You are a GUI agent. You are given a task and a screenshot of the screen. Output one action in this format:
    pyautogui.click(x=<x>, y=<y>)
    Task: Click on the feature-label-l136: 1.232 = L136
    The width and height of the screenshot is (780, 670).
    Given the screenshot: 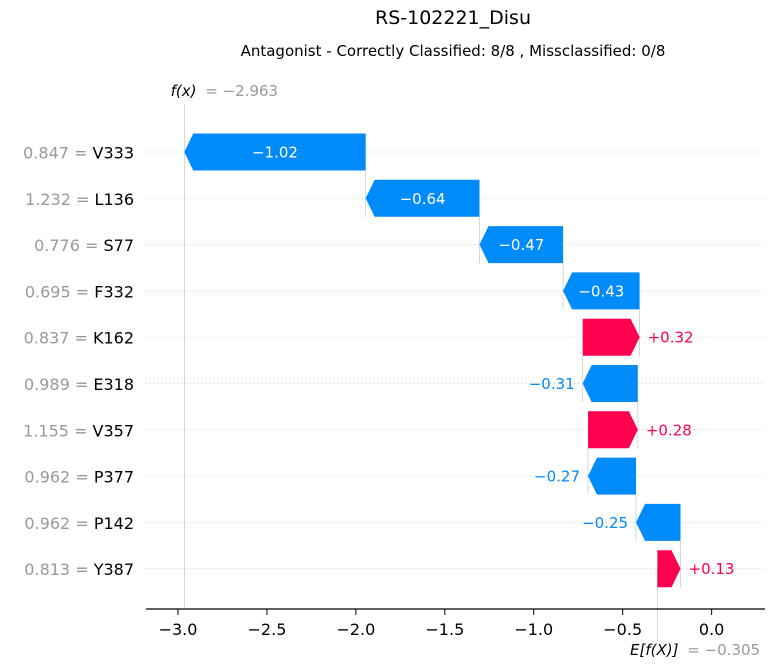 What is the action you would take?
    pyautogui.click(x=79, y=199)
    